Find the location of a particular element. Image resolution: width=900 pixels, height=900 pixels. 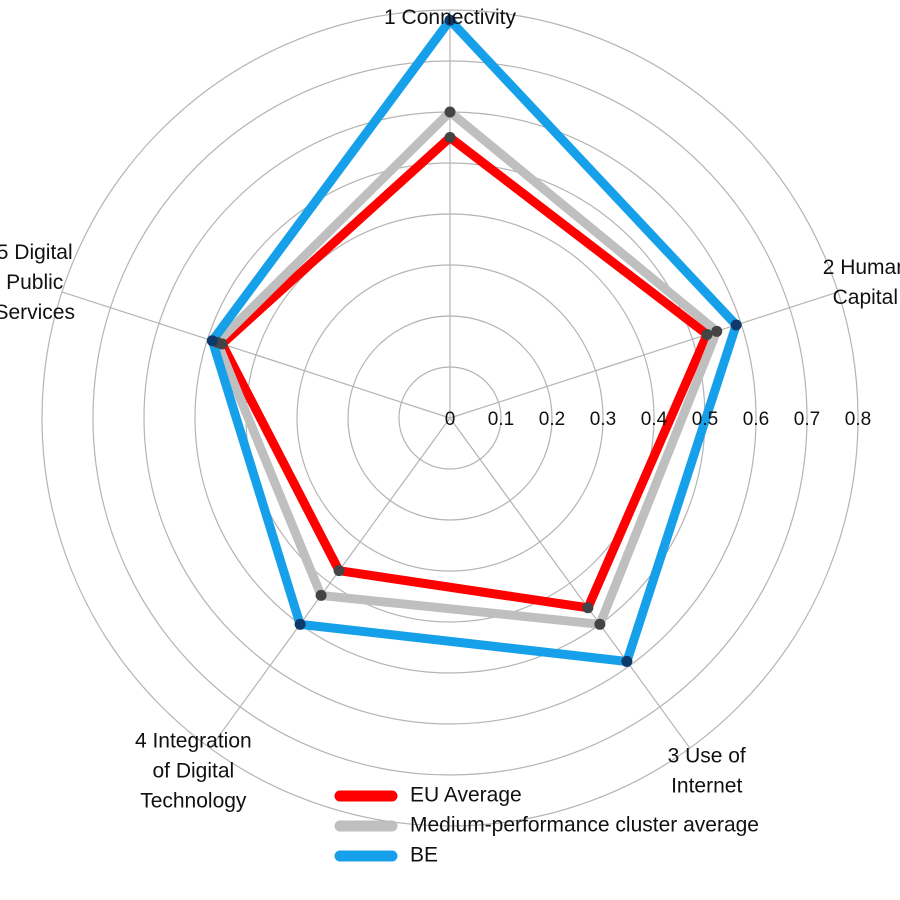

axis-label-line: of Digital is located at coordinates (193, 770).